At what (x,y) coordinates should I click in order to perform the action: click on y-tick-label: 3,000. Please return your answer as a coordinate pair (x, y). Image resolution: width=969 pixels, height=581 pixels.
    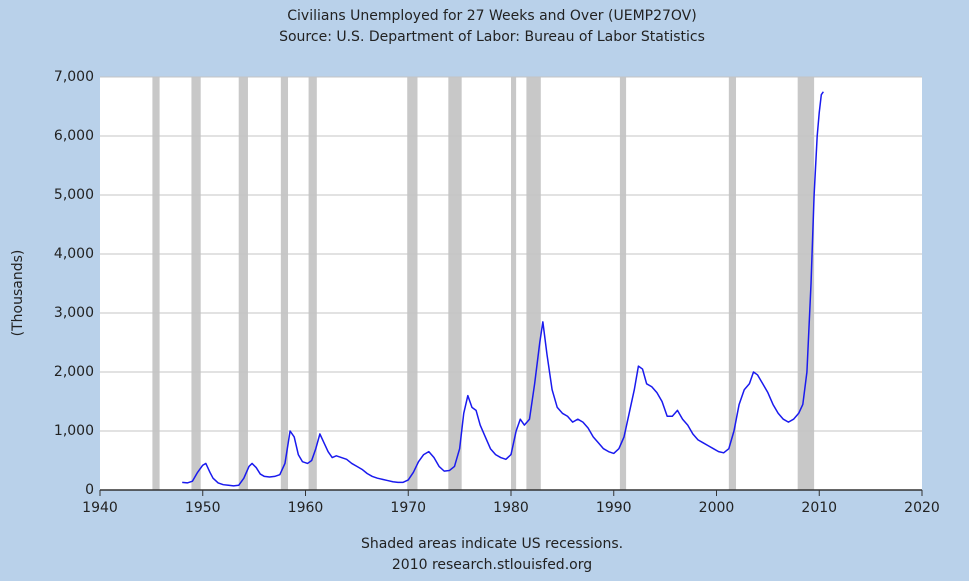
    Looking at the image, I should click on (74, 313).